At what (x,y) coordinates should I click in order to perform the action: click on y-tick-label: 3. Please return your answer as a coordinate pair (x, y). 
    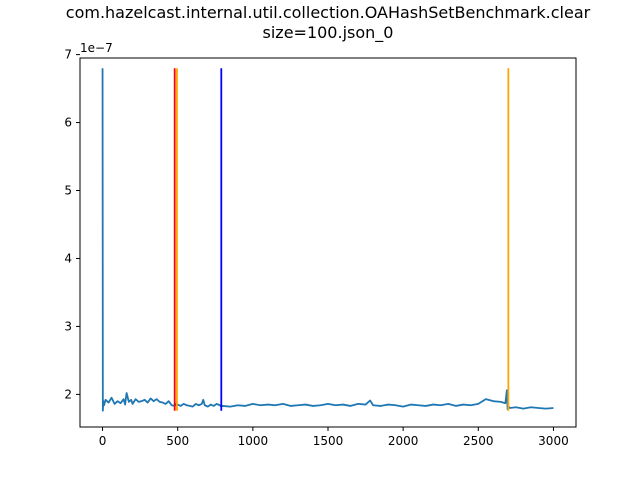
    Looking at the image, I should click on (68, 326).